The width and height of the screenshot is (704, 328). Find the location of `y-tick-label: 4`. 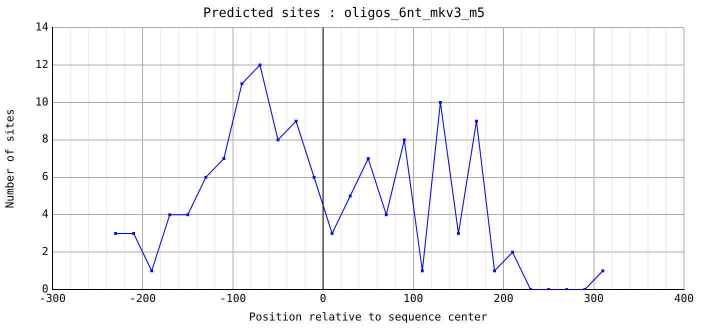

y-tick-label: 4 is located at coordinates (45, 214).